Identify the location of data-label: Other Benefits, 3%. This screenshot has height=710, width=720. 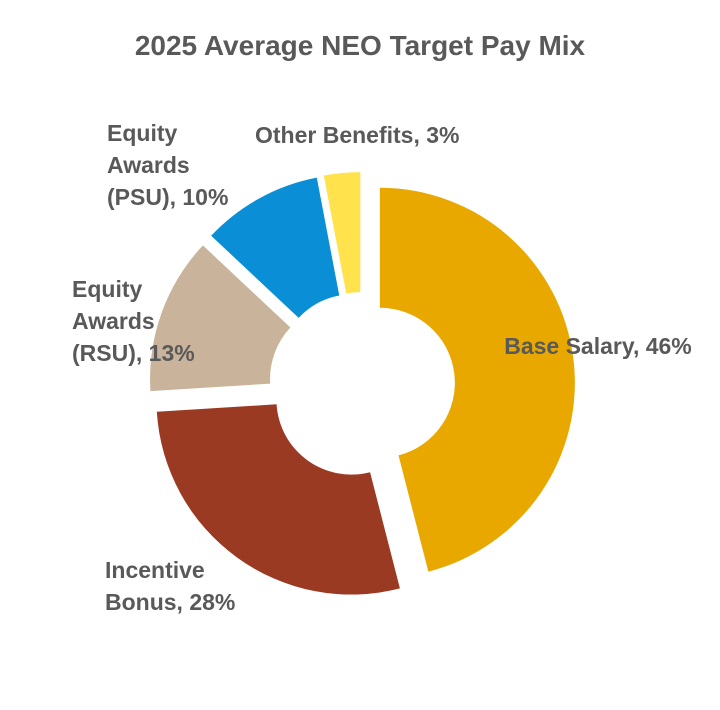
(357, 135).